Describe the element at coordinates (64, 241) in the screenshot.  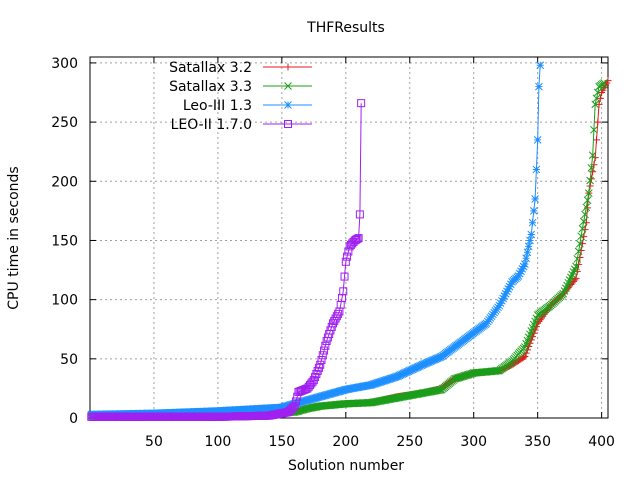
I see `y-tick-label: 150` at that location.